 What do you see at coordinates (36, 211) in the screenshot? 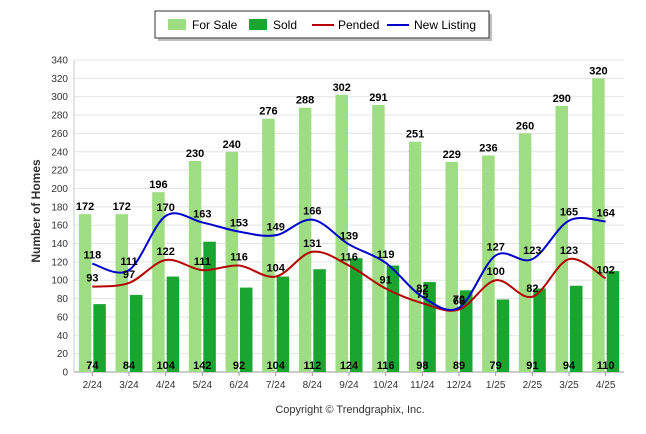
I see `y-axis-title: Number of Homes` at bounding box center [36, 211].